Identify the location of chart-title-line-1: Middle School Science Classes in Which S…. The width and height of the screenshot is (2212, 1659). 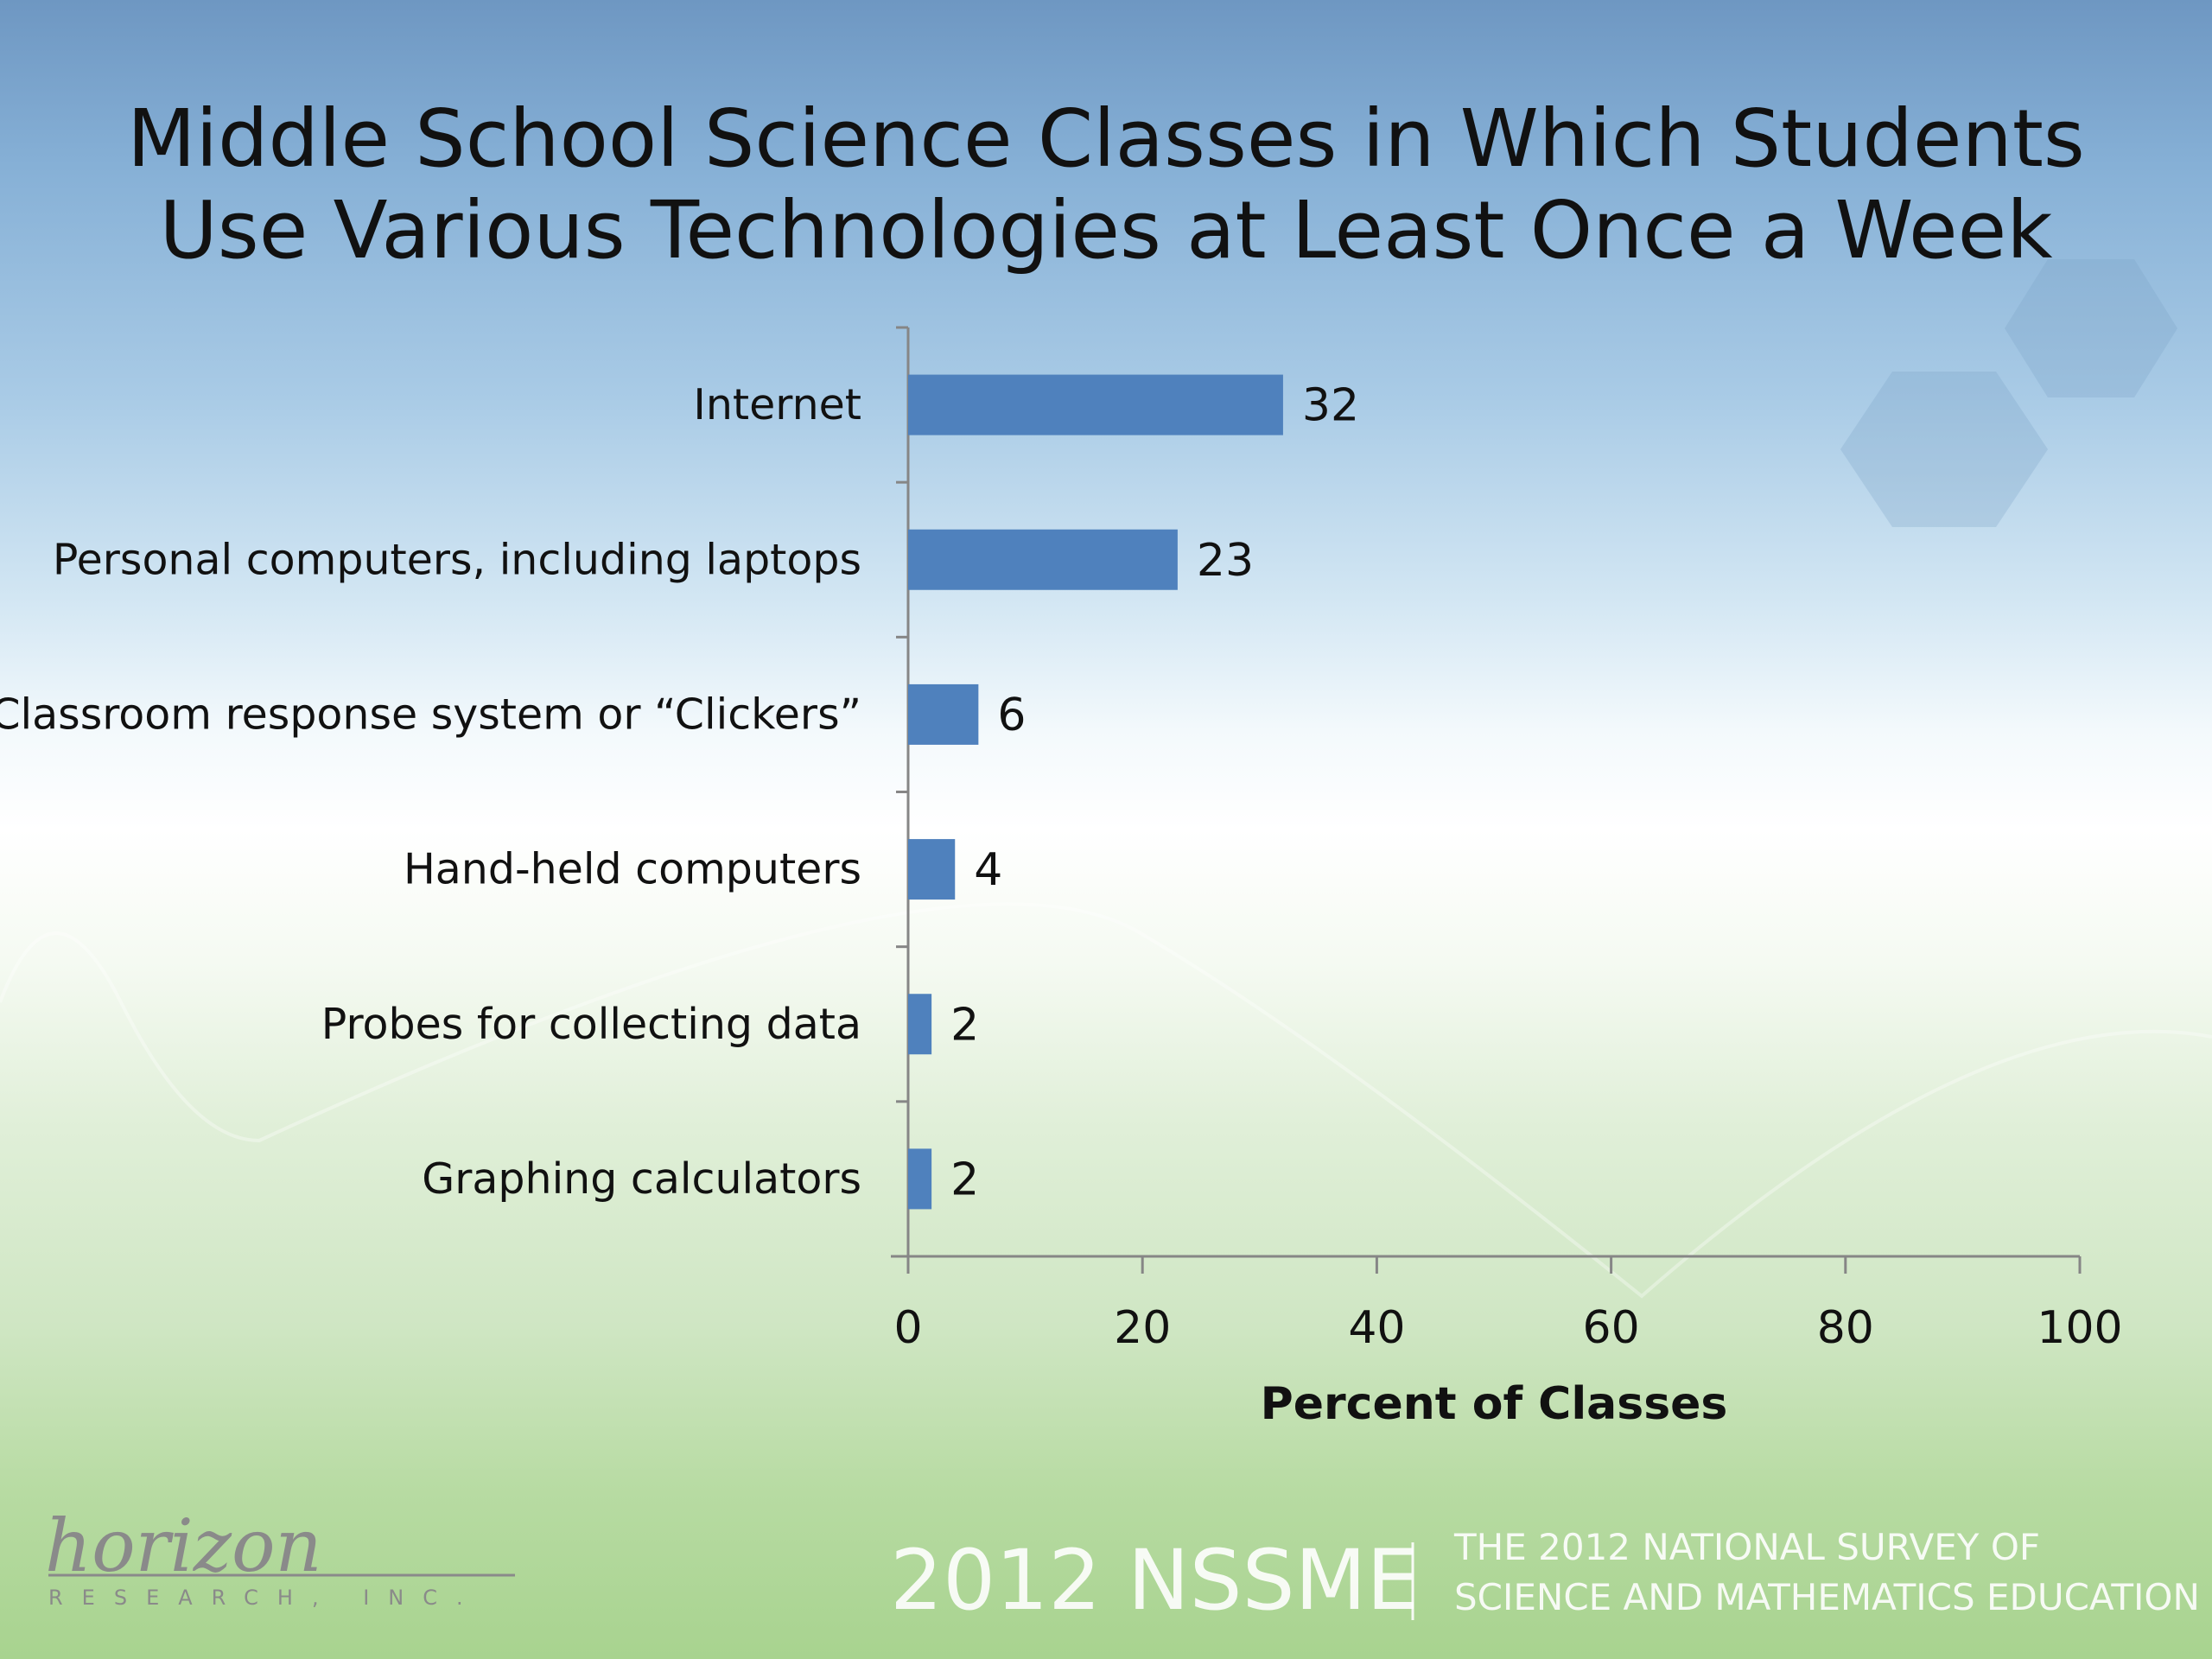
(1106, 138).